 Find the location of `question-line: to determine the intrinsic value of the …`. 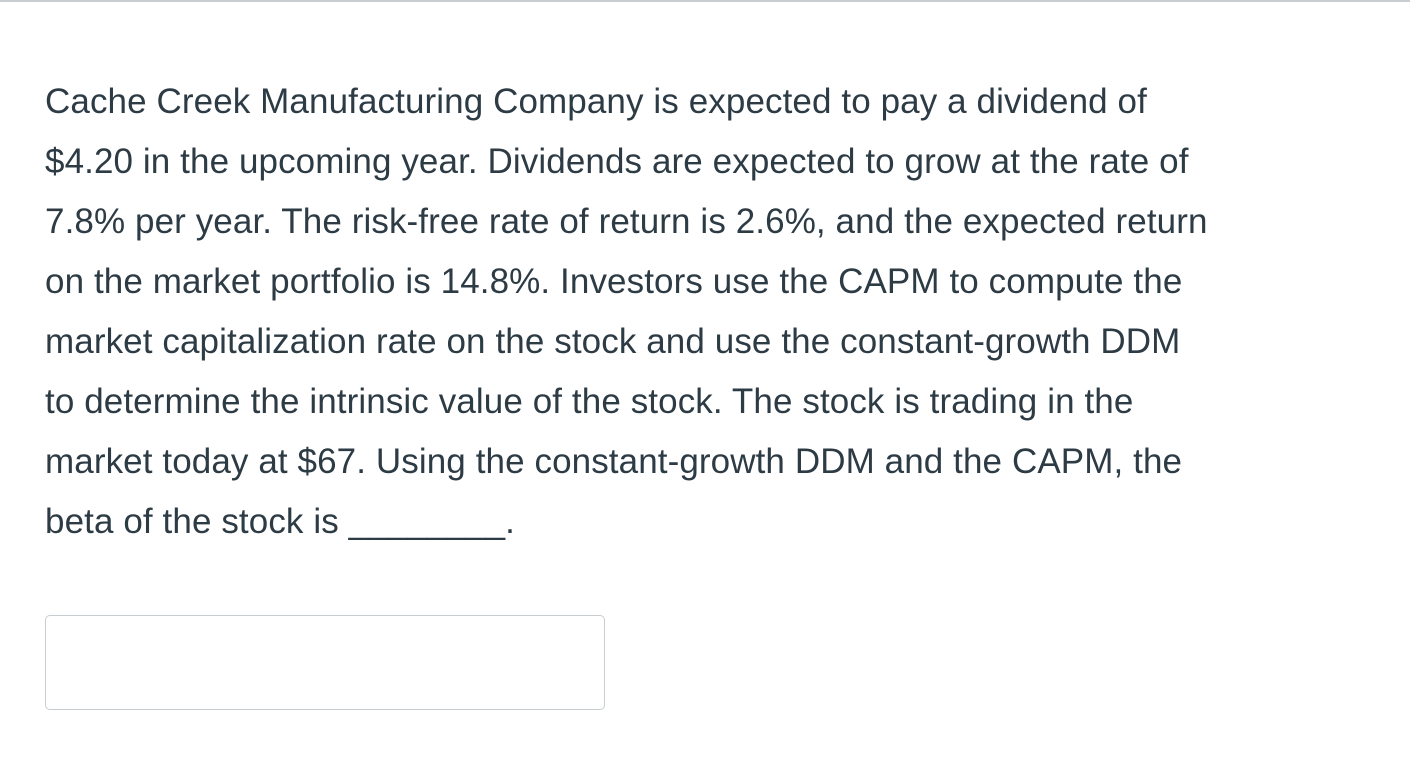

question-line: to determine the intrinsic value of the … is located at coordinates (589, 401).